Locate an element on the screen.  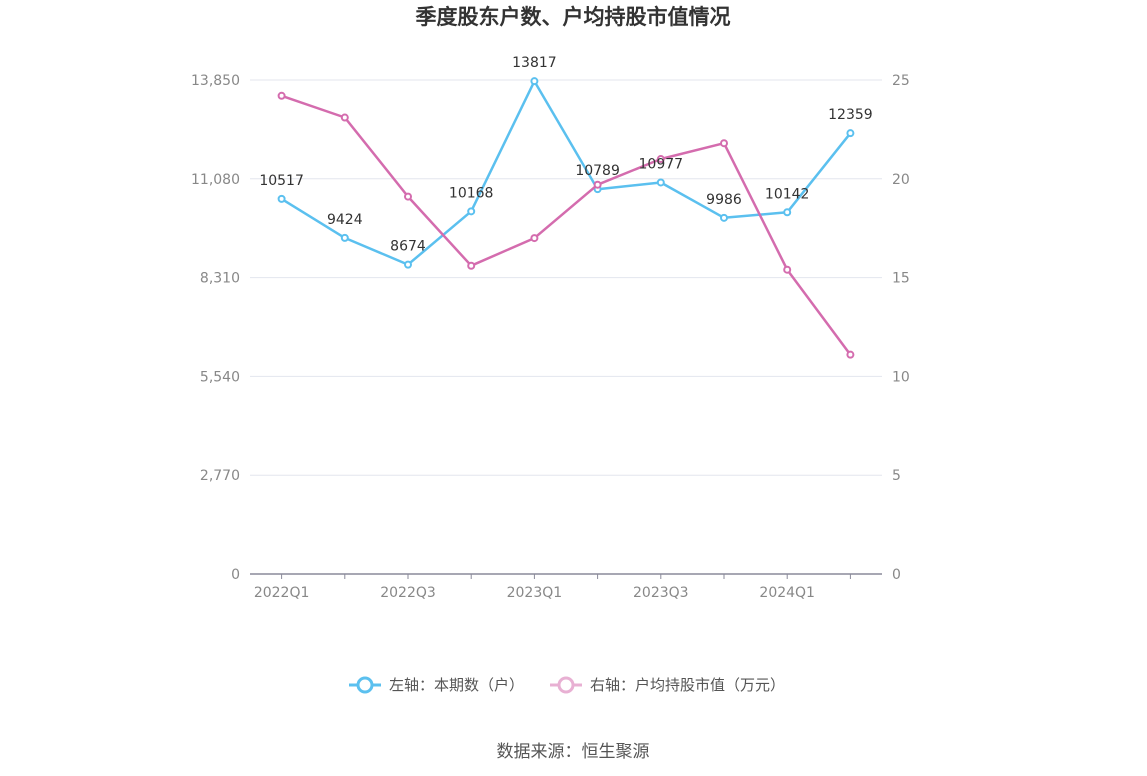
y-left-tick-label: 13,850 is located at coordinates (215, 81).